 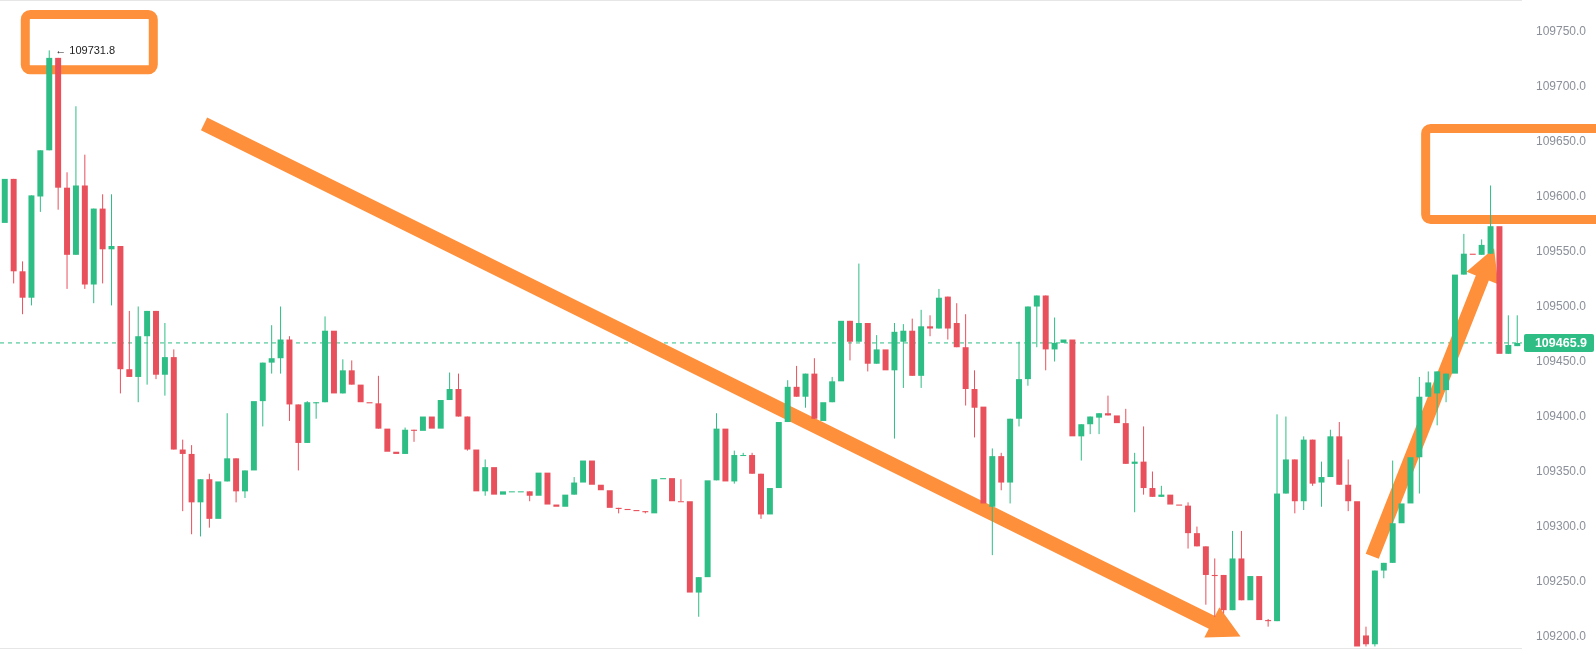 What do you see at coordinates (85, 50) in the screenshot?
I see `annotation: ← 109731.8` at bounding box center [85, 50].